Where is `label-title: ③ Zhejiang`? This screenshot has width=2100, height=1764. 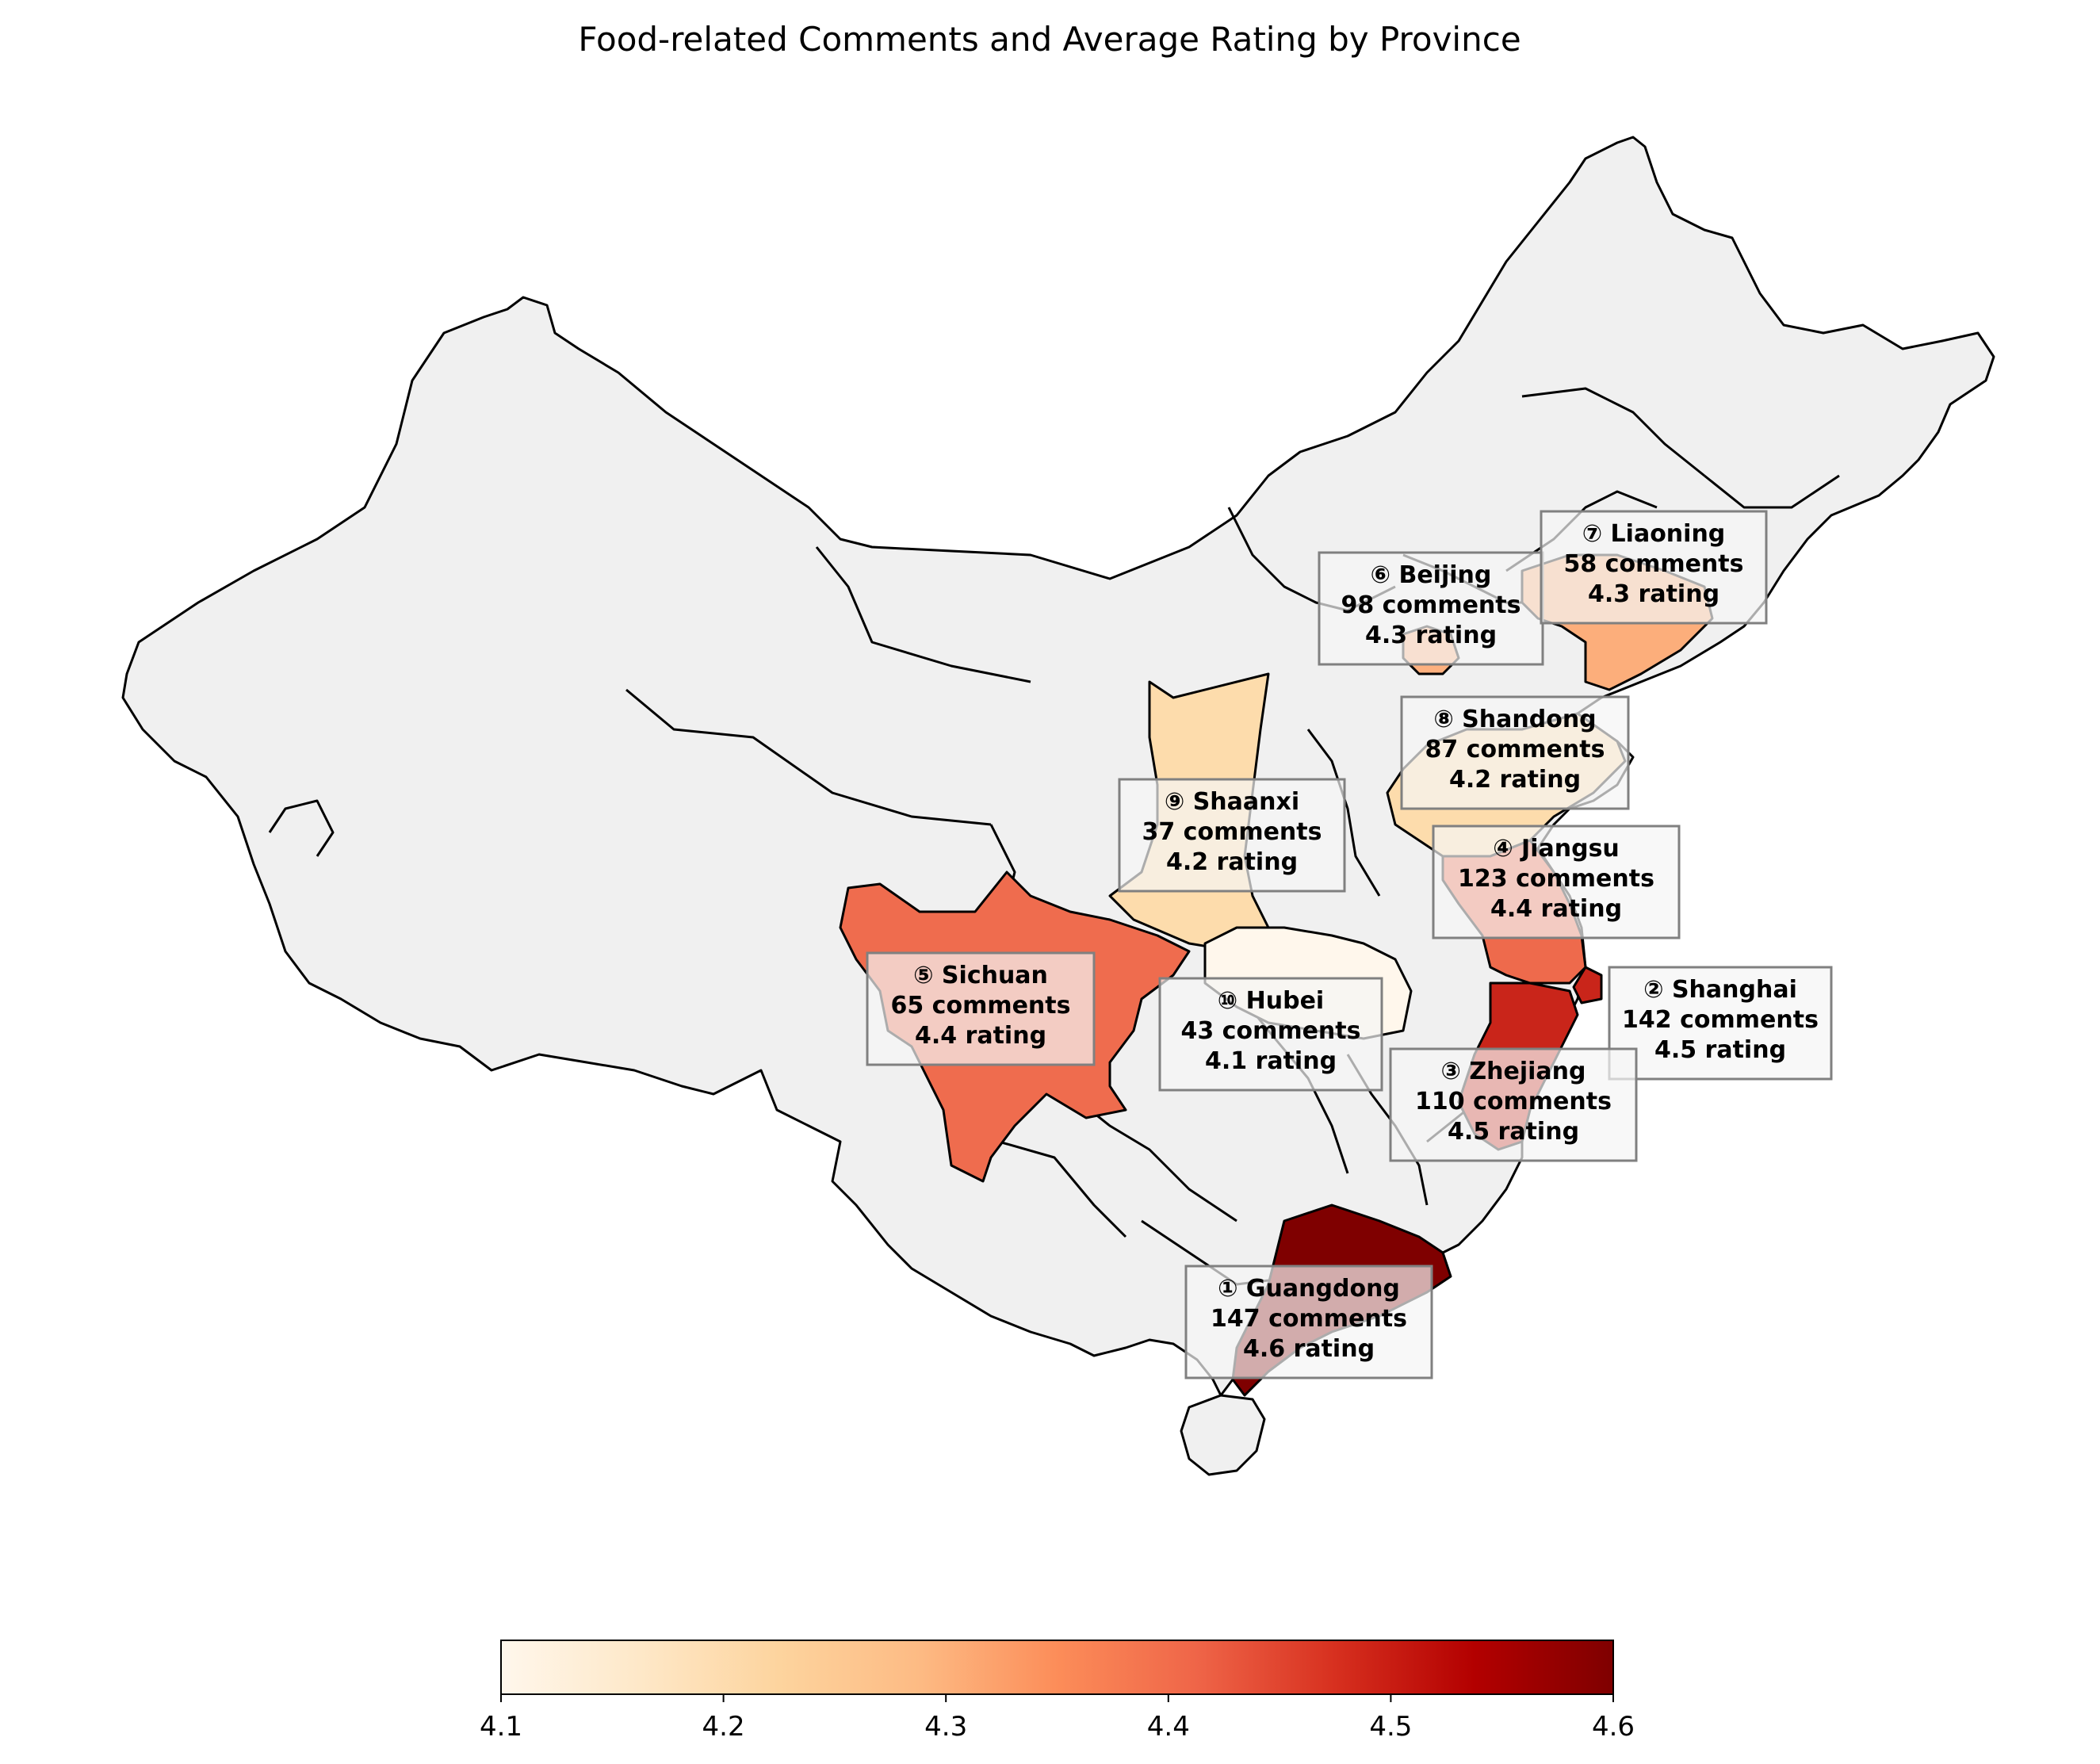
label-title: ③ Zhejiang is located at coordinates (1513, 1071).